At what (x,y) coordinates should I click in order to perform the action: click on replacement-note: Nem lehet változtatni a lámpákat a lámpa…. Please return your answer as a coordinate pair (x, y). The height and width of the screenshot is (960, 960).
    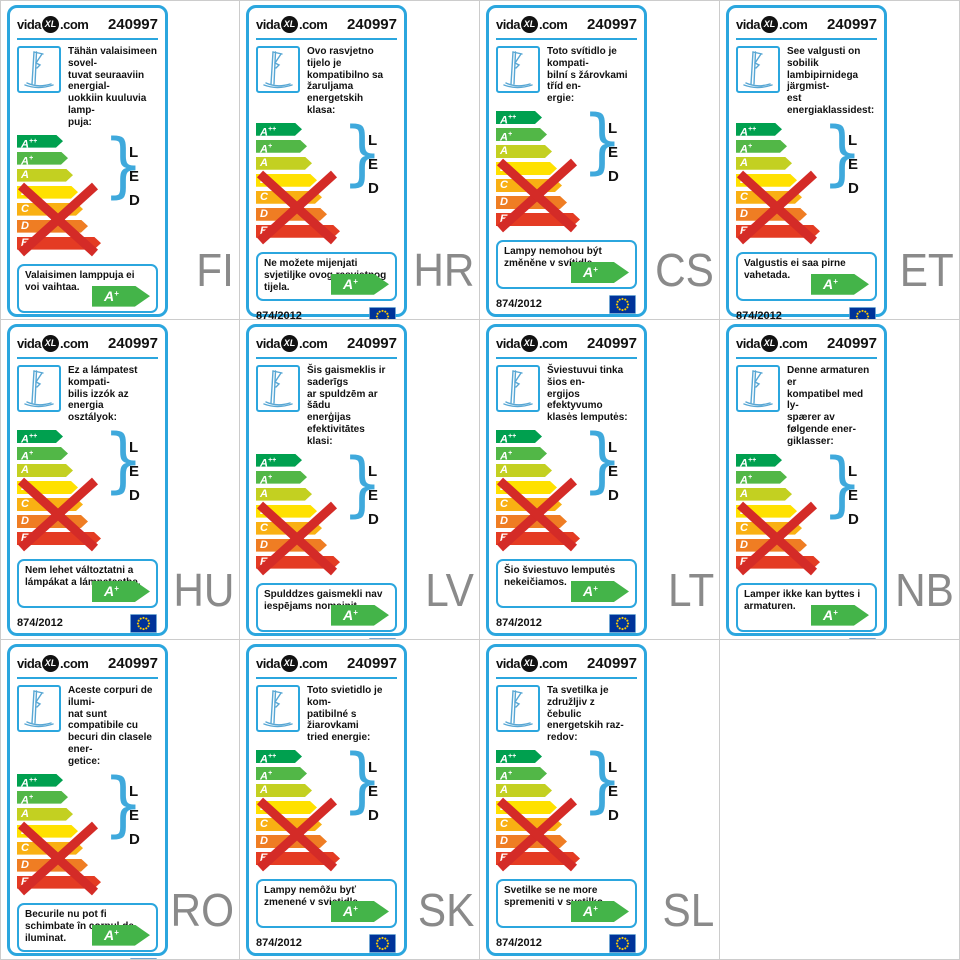
    Looking at the image, I should click on (83, 576).